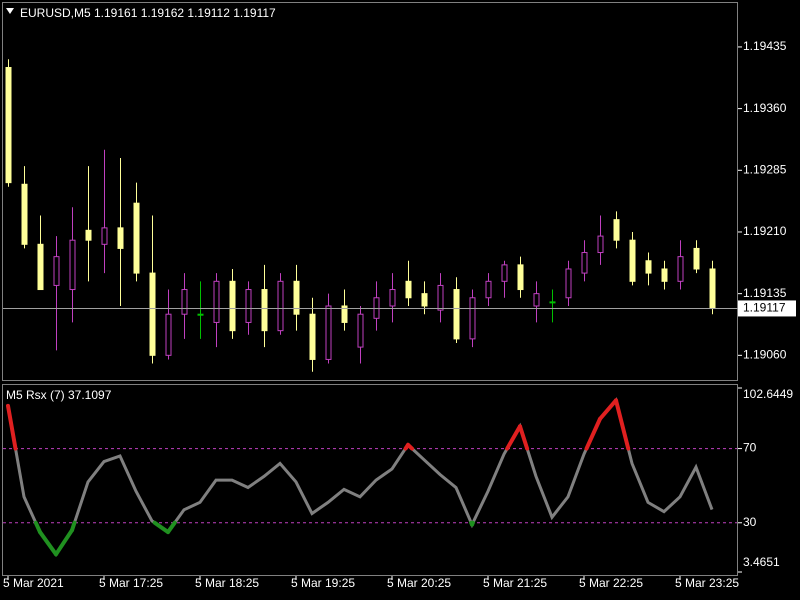  What do you see at coordinates (765, 169) in the screenshot?
I see `y-tick-label: 1.19285` at bounding box center [765, 169].